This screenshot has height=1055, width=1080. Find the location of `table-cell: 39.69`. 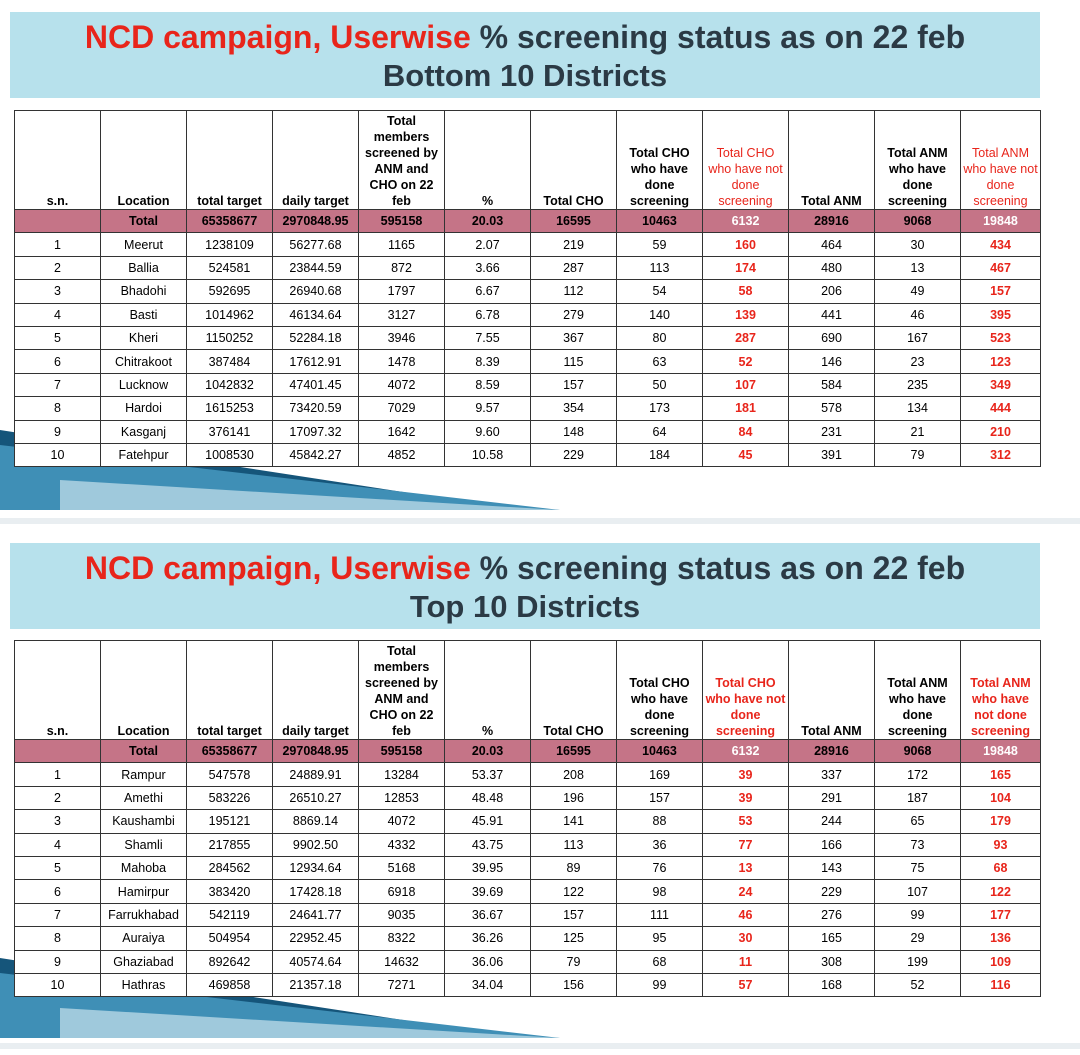

table-cell: 39.69 is located at coordinates (487, 891).